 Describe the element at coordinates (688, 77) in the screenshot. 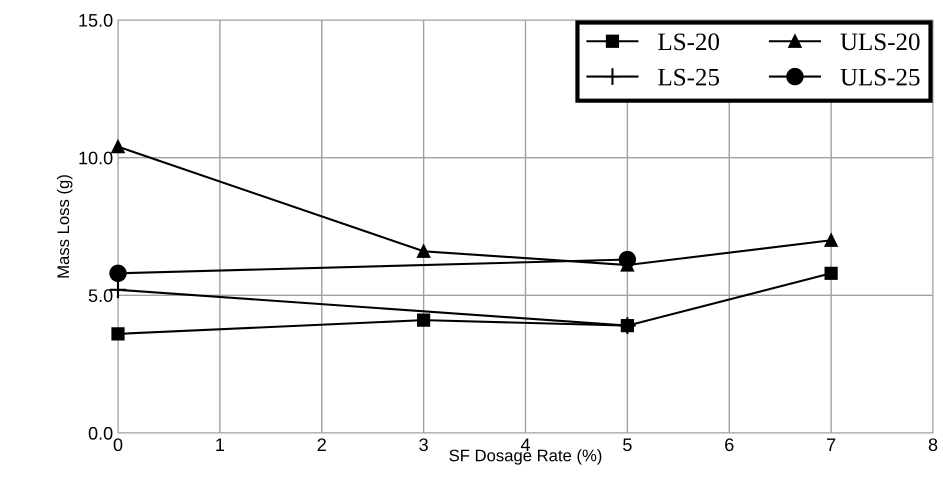

I see `legend-label: LS-25` at that location.